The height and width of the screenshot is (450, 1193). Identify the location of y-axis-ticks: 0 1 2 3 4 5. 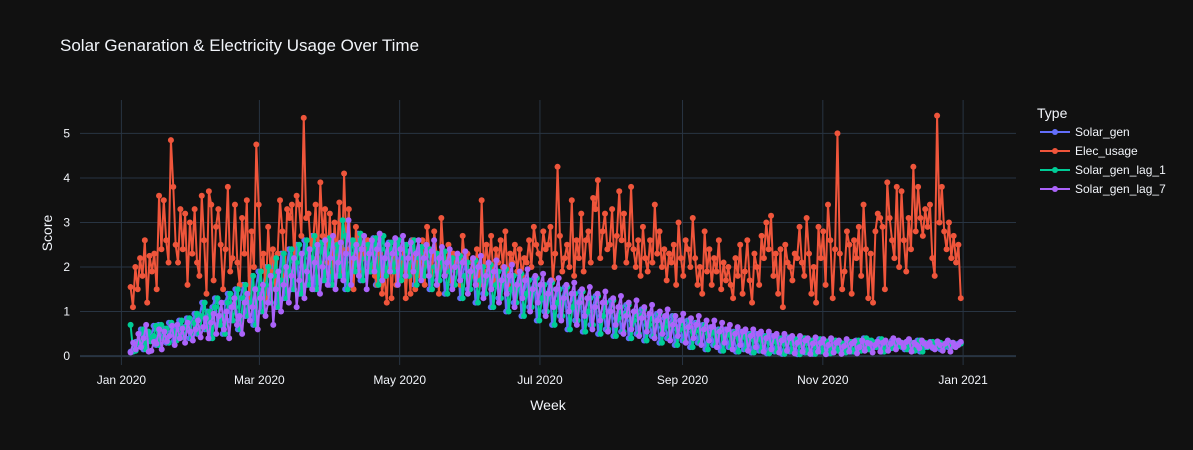
(66, 244).